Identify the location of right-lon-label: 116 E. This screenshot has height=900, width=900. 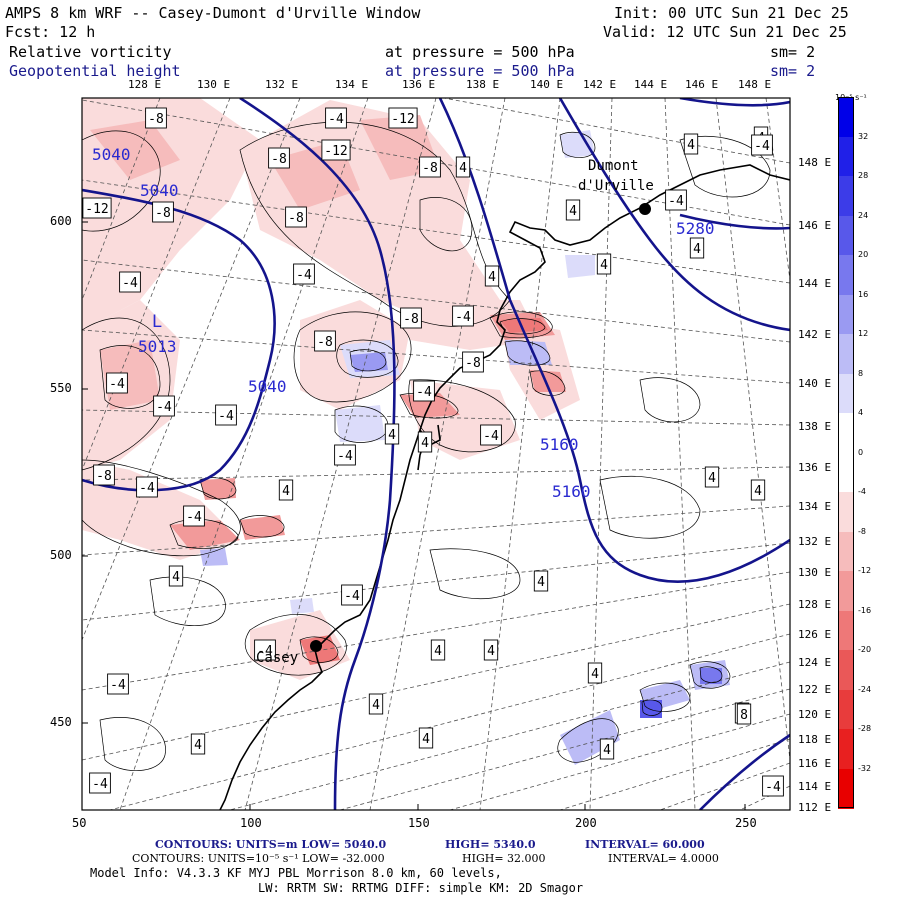
(815, 763).